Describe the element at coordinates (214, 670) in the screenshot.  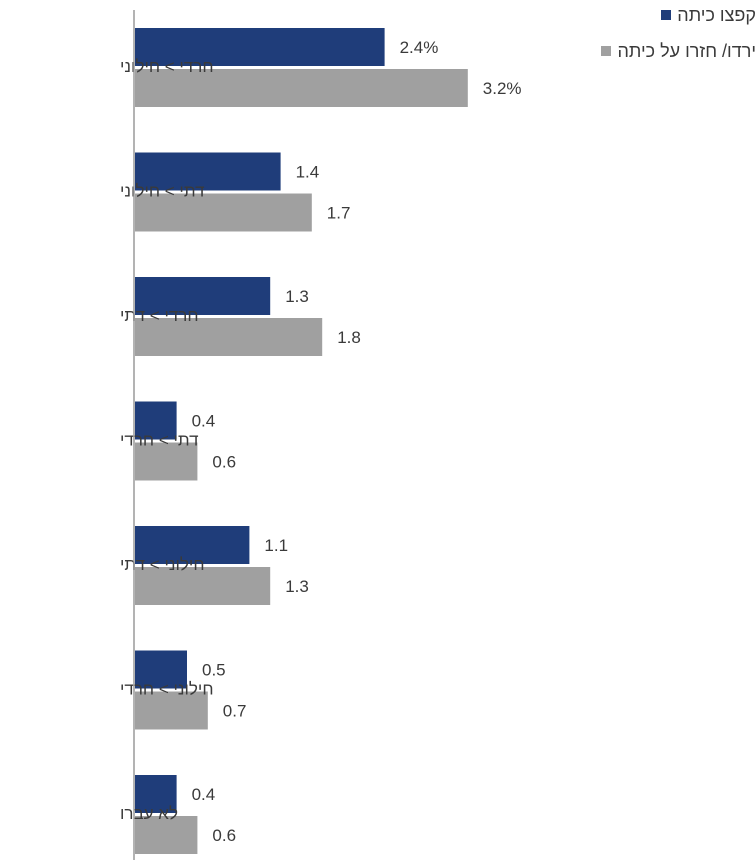
I see `data-label-series-1: 0.5` at that location.